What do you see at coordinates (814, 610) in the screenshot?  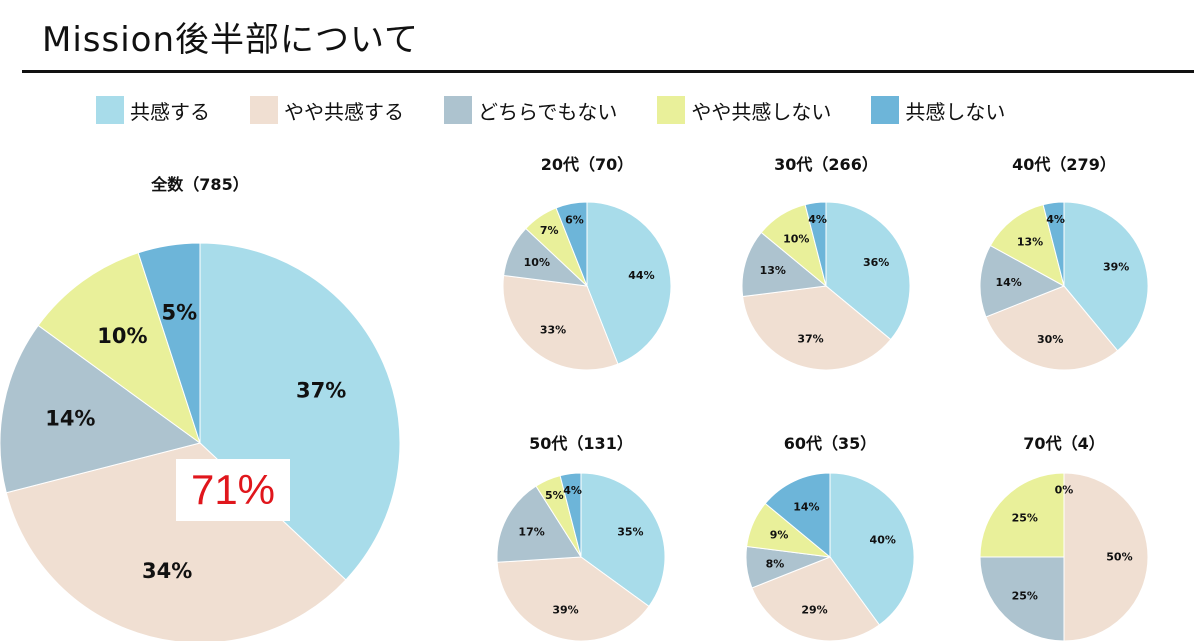 I see `pie-data-label: 29%` at bounding box center [814, 610].